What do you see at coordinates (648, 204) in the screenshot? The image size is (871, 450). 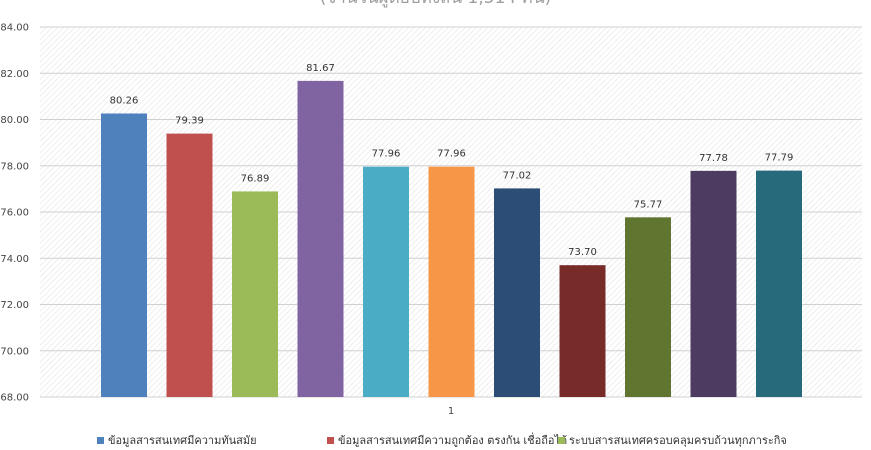 I see `data-label: 75.77` at bounding box center [648, 204].